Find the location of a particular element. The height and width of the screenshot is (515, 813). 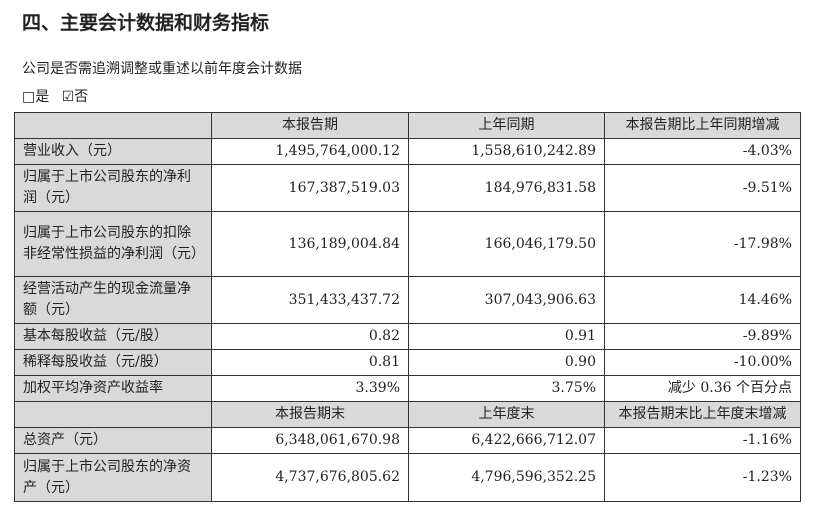

value-cell: 3.75% is located at coordinates (506, 388).